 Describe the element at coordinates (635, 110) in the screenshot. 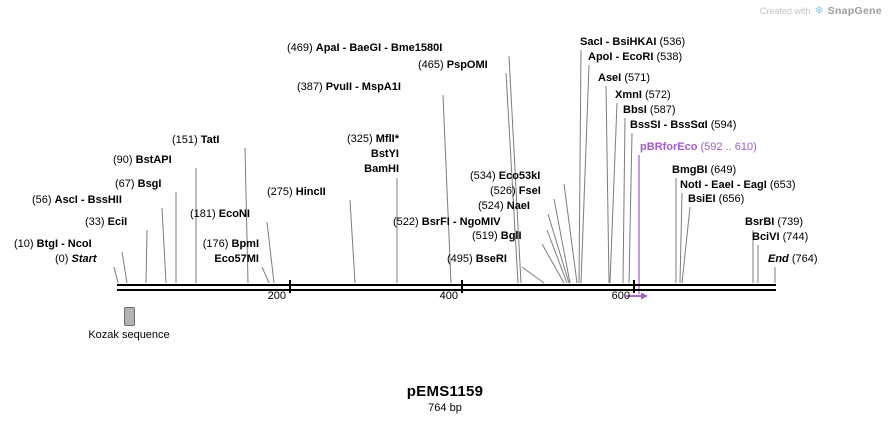

I see `site-enzymes: BbsI` at that location.